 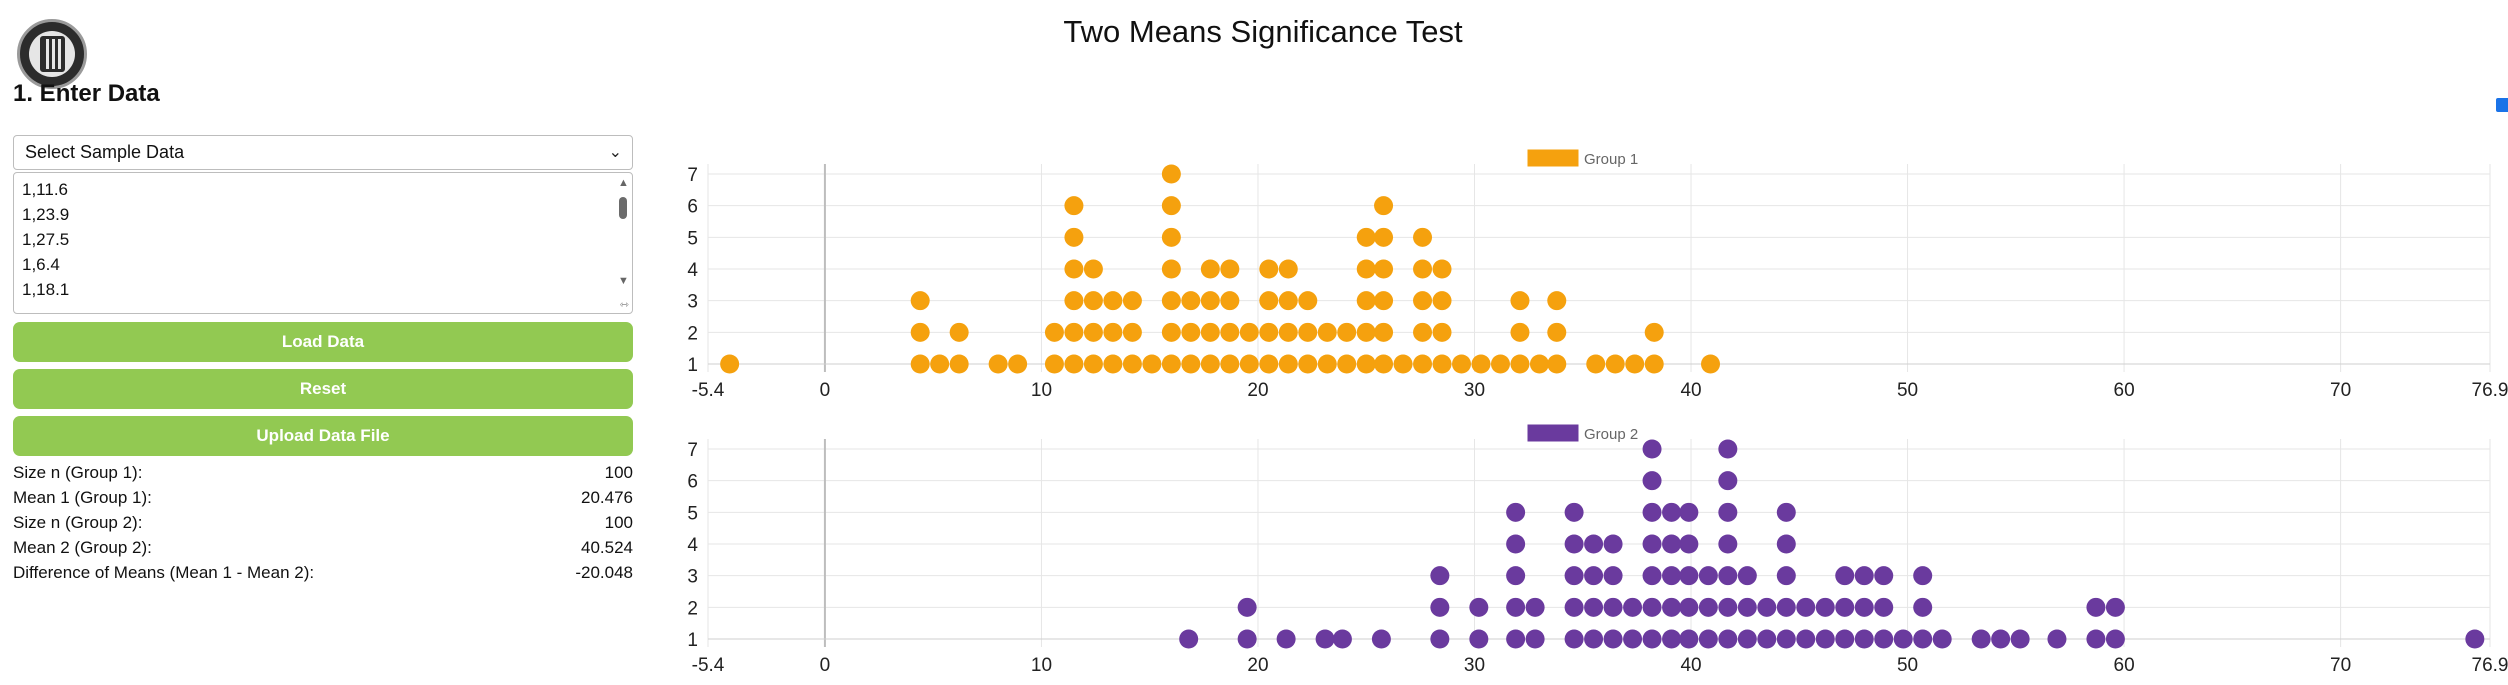 What do you see at coordinates (323, 243) in the screenshot?
I see `data-input-textarea: 1,11.6 1,23.9 1,27.5 1,6.4 1,18.1 ▲ ▼ ⇿` at bounding box center [323, 243].